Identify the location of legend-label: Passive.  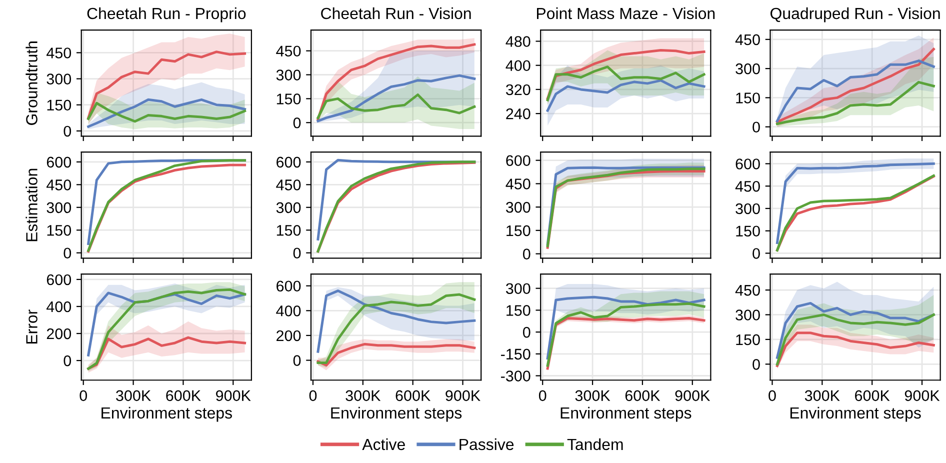
(487, 444).